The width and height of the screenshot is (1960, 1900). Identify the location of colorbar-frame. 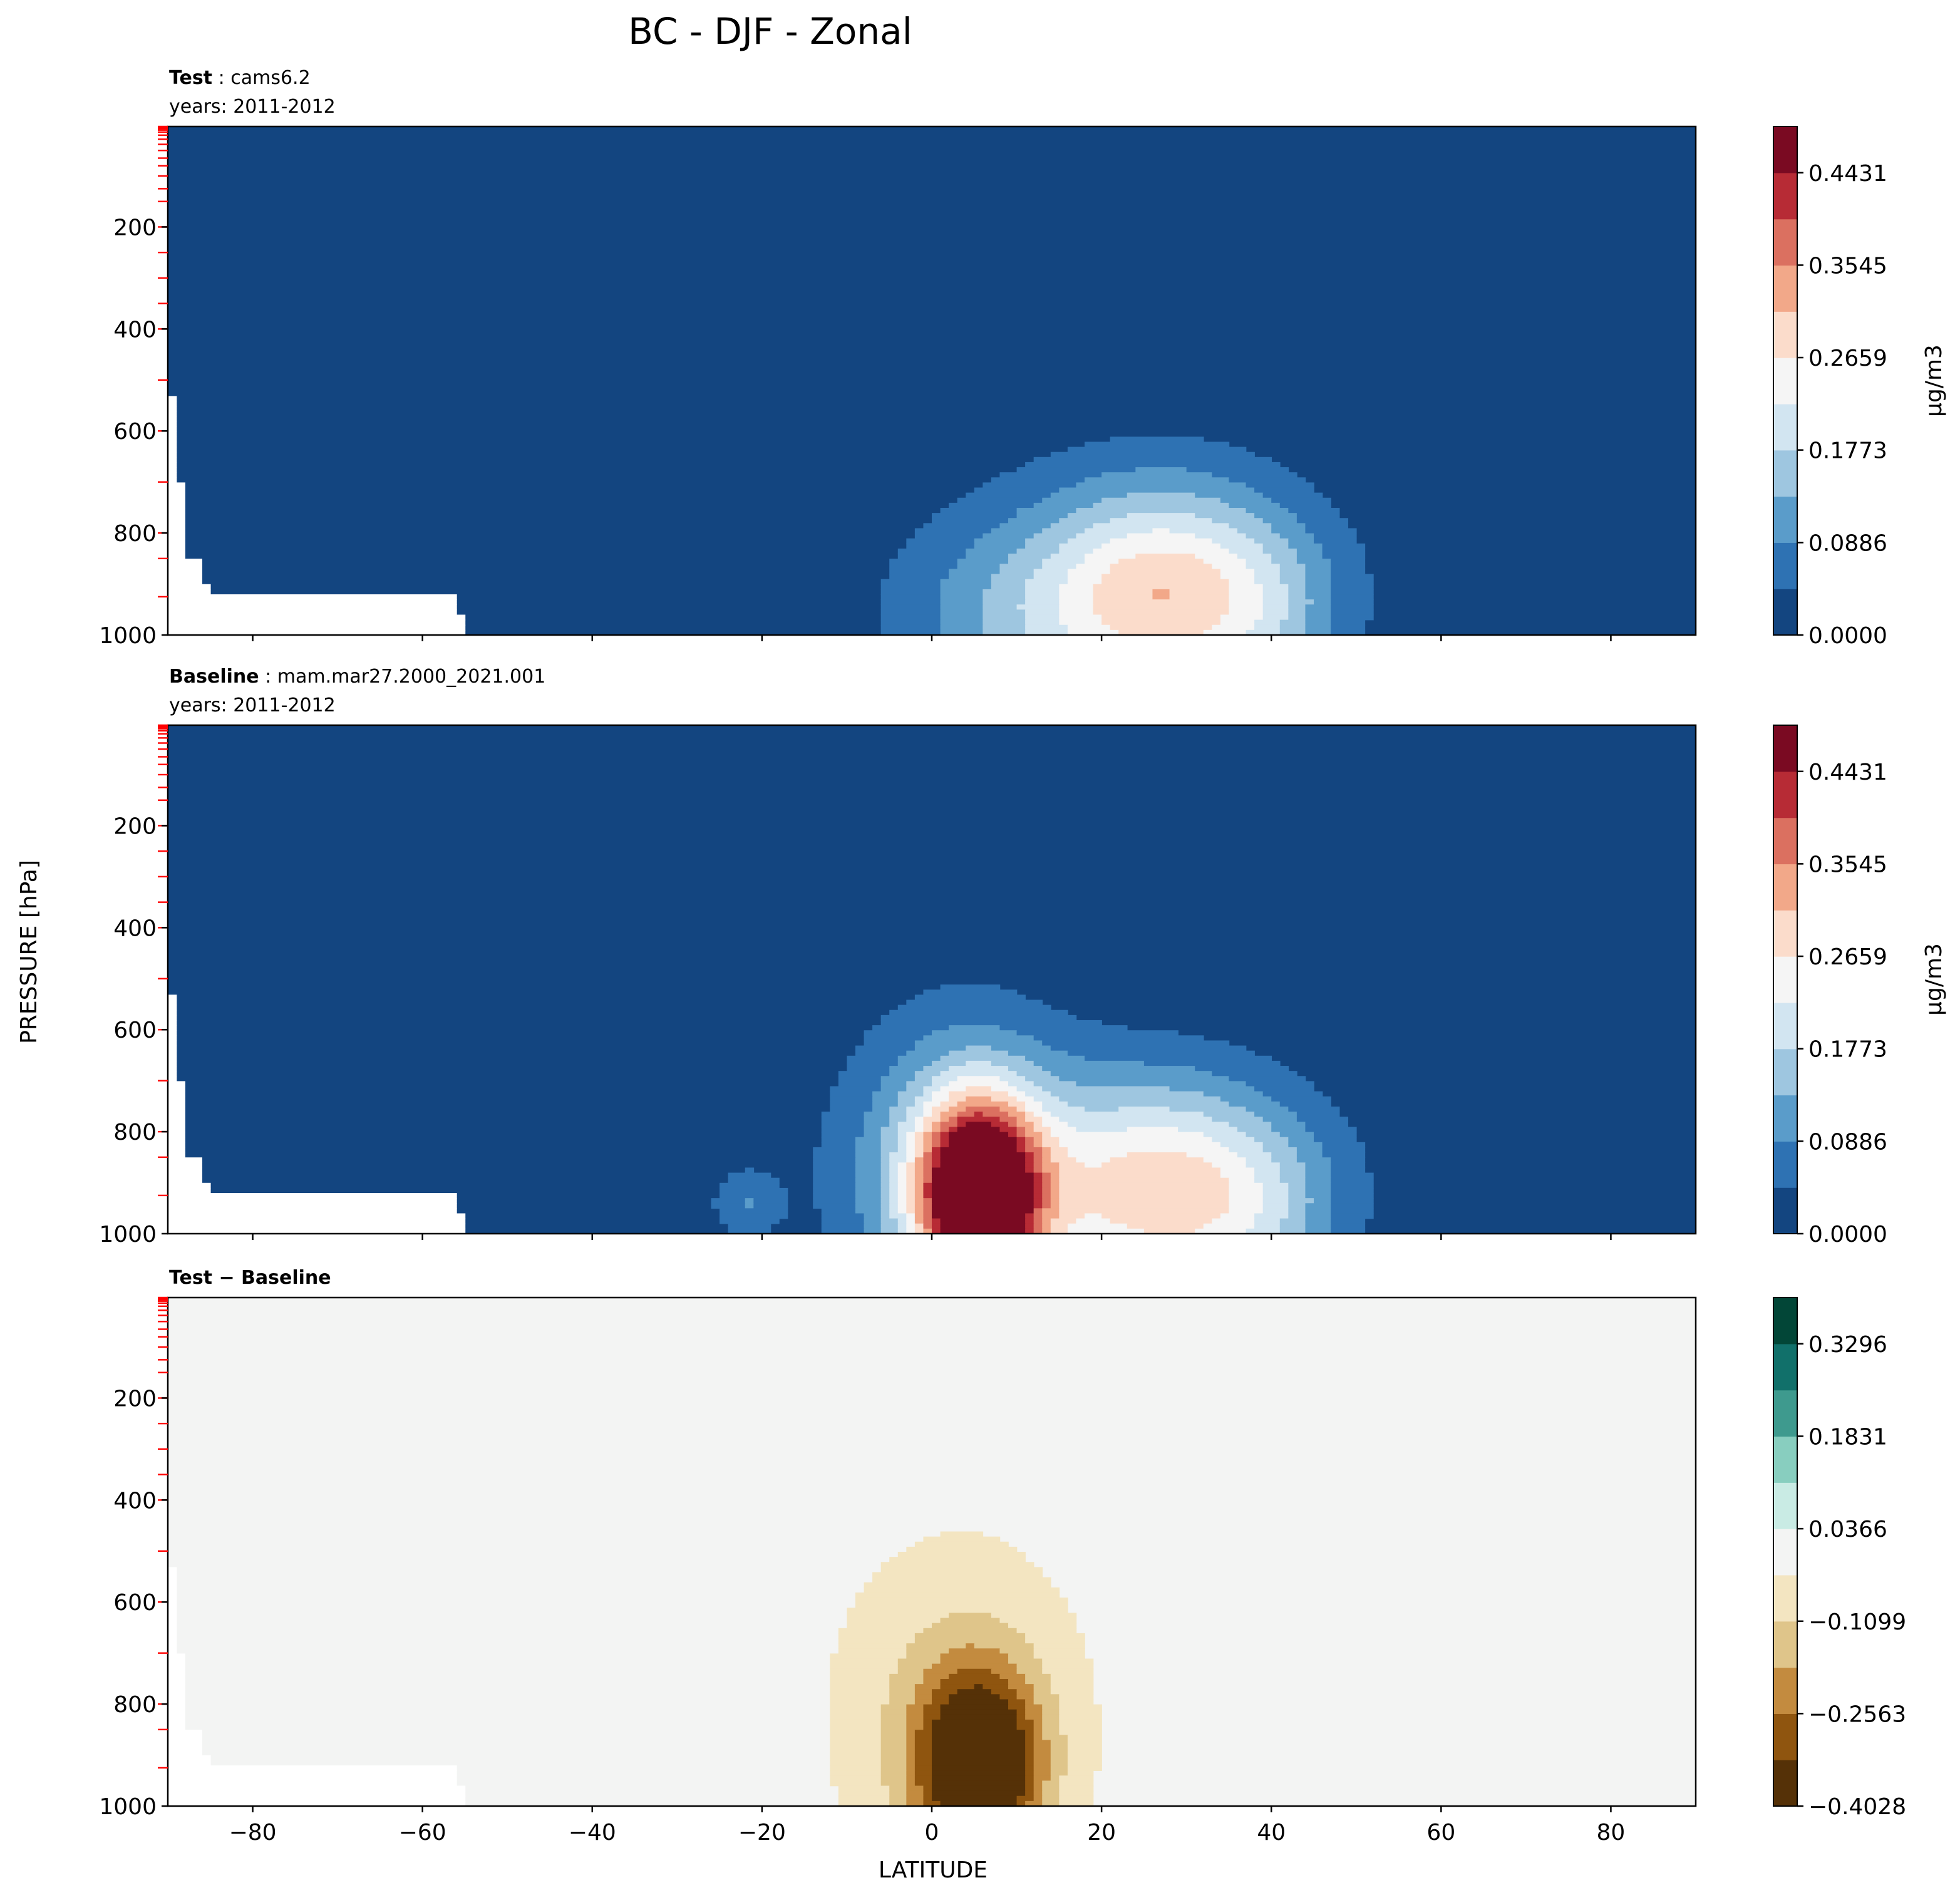
(1785, 381).